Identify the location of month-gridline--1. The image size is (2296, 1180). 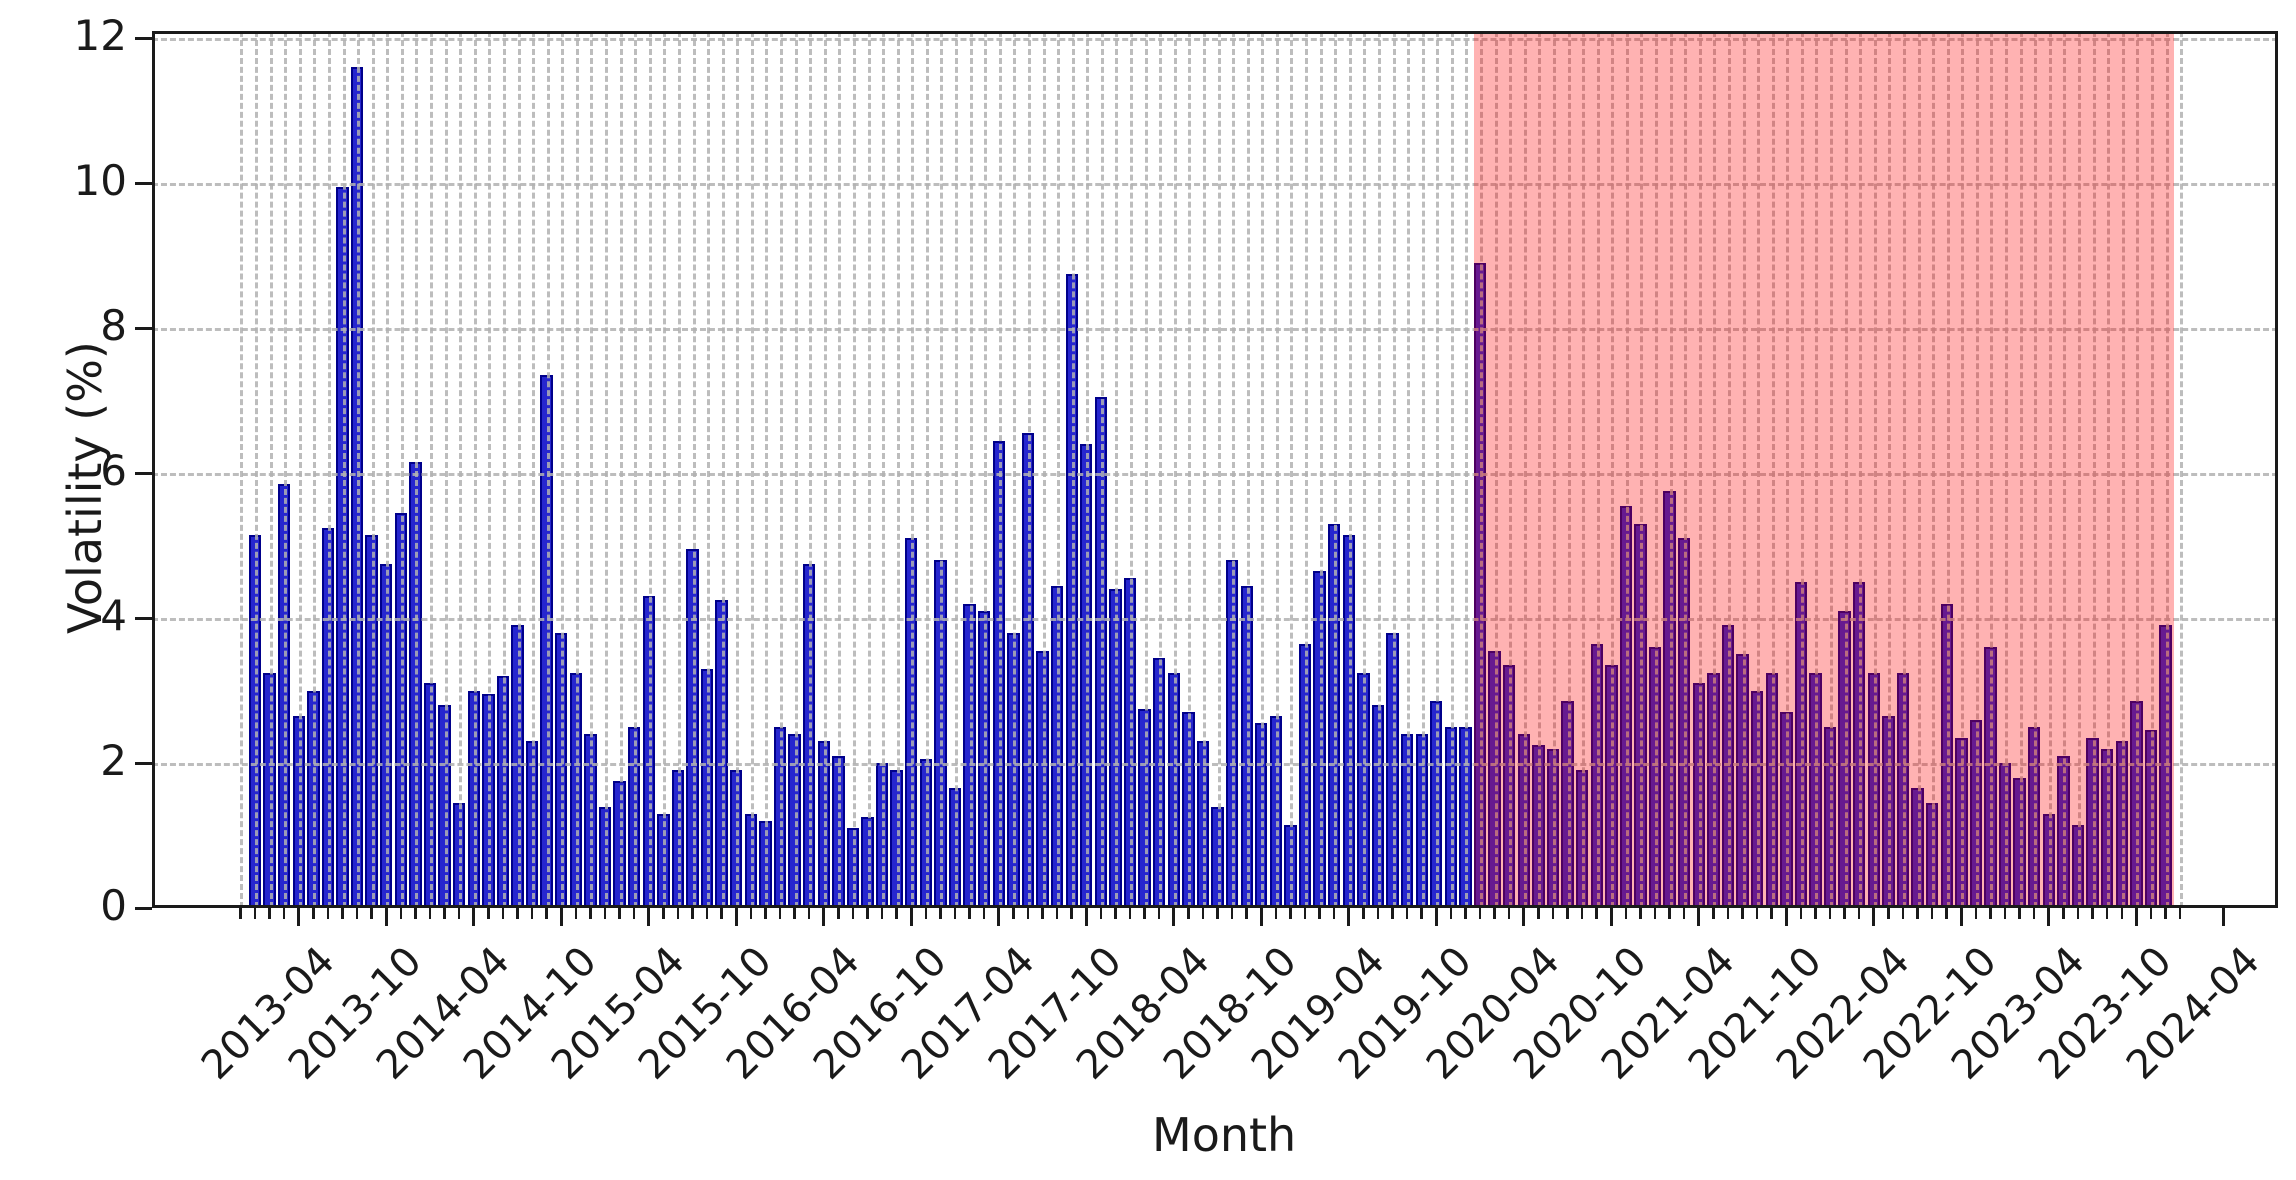
(242, 469).